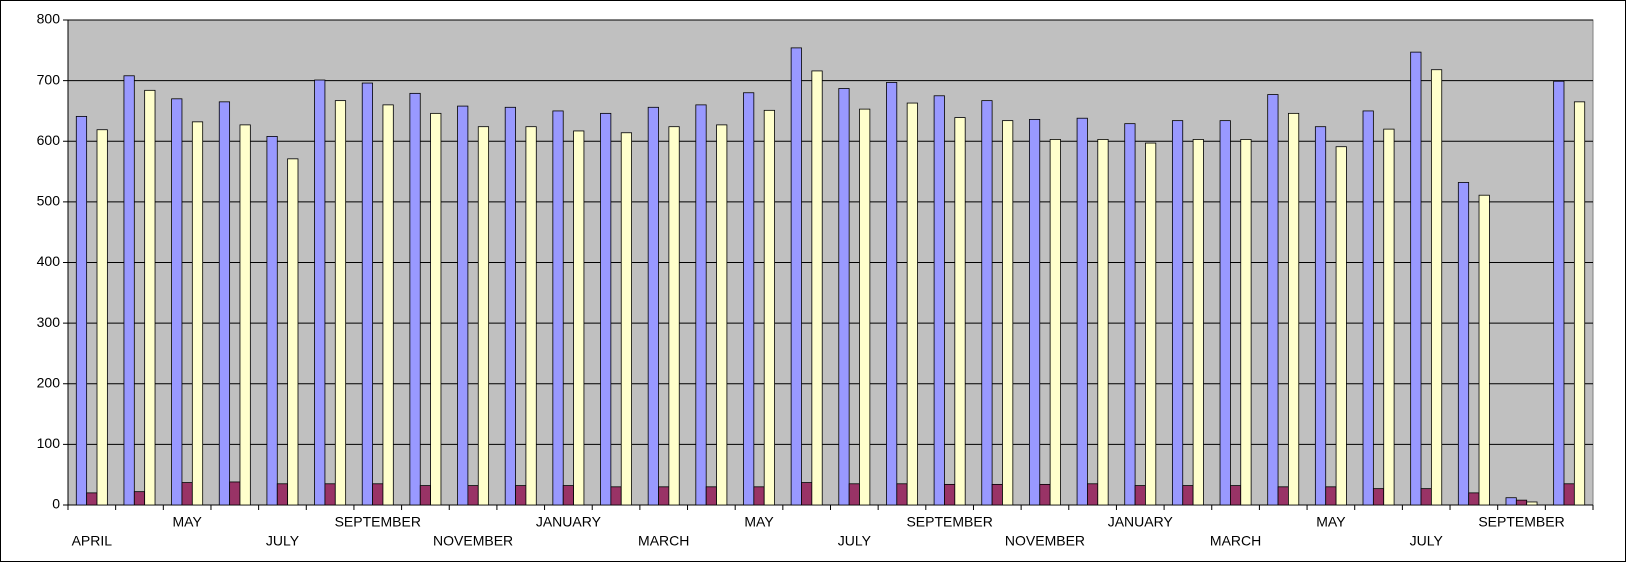 Image resolution: width=1626 pixels, height=562 pixels. I want to click on y-tick-label: 300, so click(49, 322).